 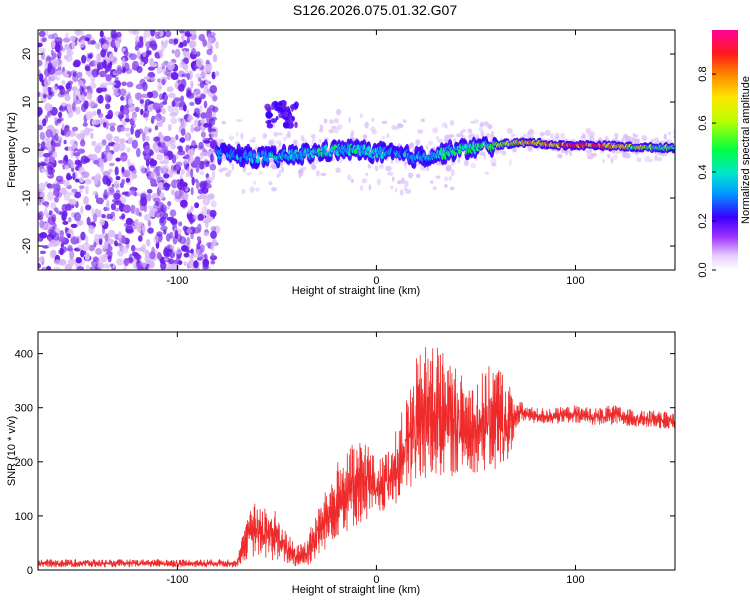 I want to click on spectrogram-ridge-core, so click(x=254, y=155).